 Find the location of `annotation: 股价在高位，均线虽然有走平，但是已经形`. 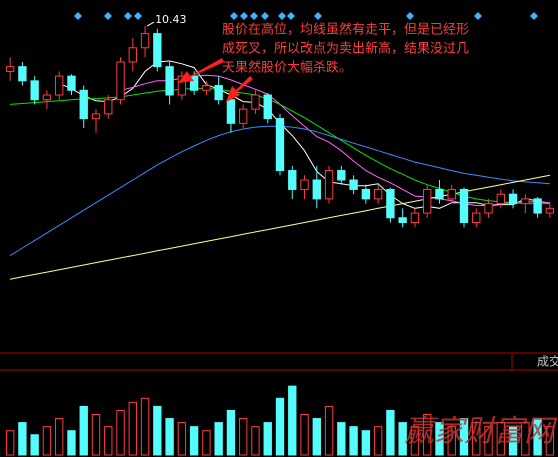

annotation: 股价在高位，均线虽然有走平，但是已经形 is located at coordinates (345, 30).